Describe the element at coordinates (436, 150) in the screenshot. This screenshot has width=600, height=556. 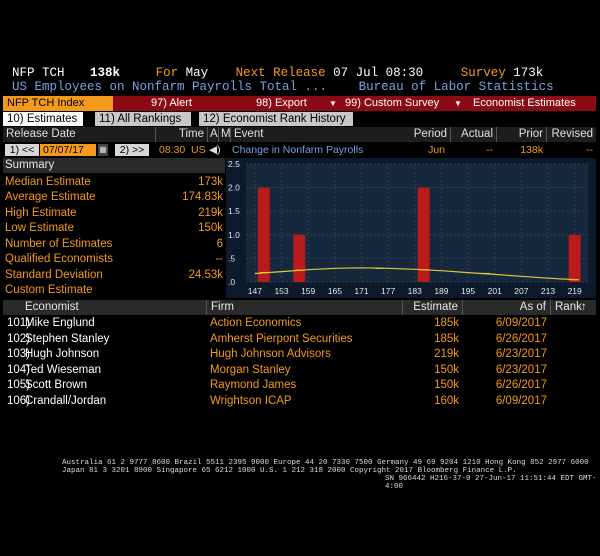
I see `release-period: Jun` at that location.